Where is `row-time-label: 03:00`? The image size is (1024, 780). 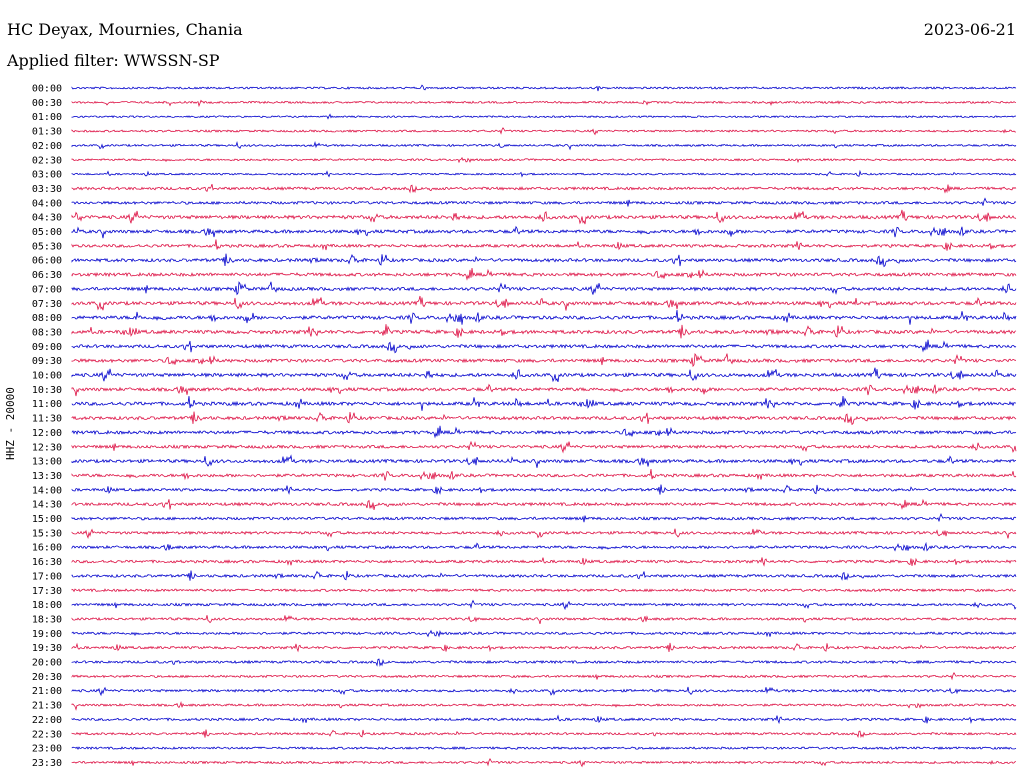
row-time-label: 03:00 is located at coordinates (47, 175).